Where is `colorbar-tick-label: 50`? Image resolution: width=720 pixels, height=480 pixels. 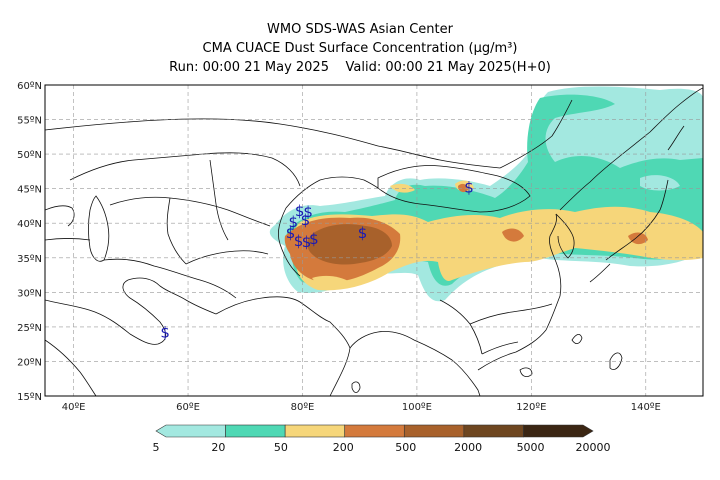 colorbar-tick-label: 50 is located at coordinates (281, 447).